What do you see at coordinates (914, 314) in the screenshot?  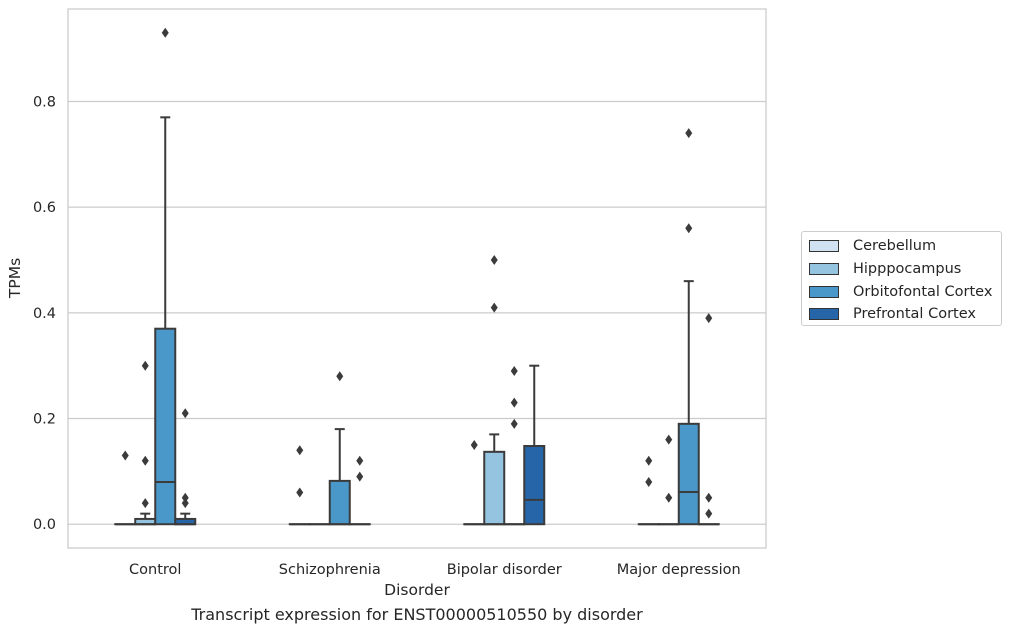 I see `legend-label: Prefrontal Cortex` at bounding box center [914, 314].